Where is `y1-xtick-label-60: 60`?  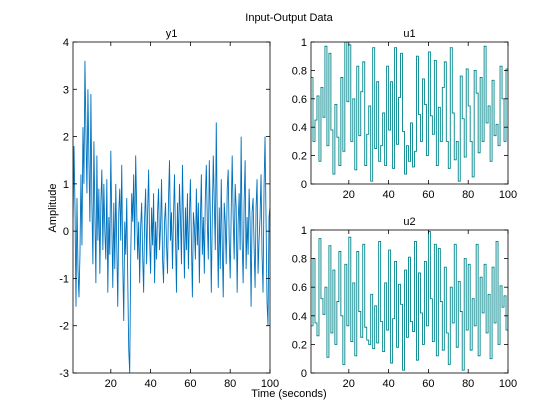
y1-xtick-label-60: 60 is located at coordinates (190, 384).